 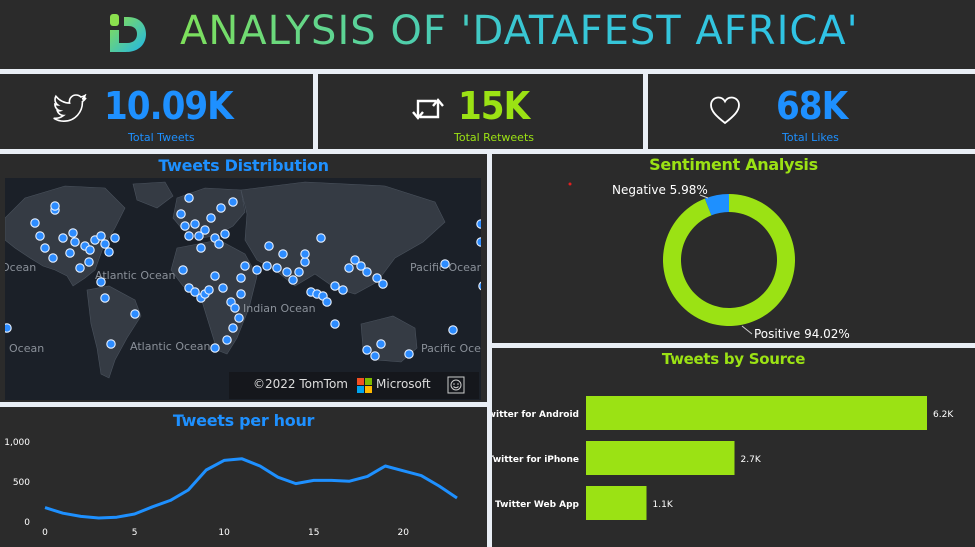 I want to click on y-tick-label: 500, so click(x=21, y=483).